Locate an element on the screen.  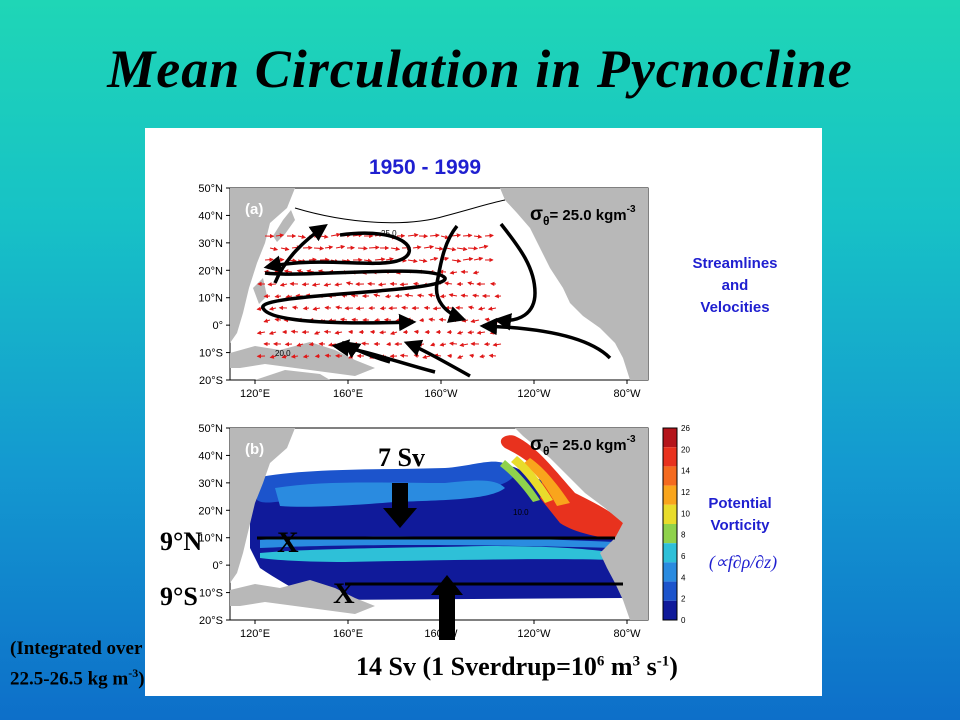
colorbar-tick-label: 2 is located at coordinates (683, 599).